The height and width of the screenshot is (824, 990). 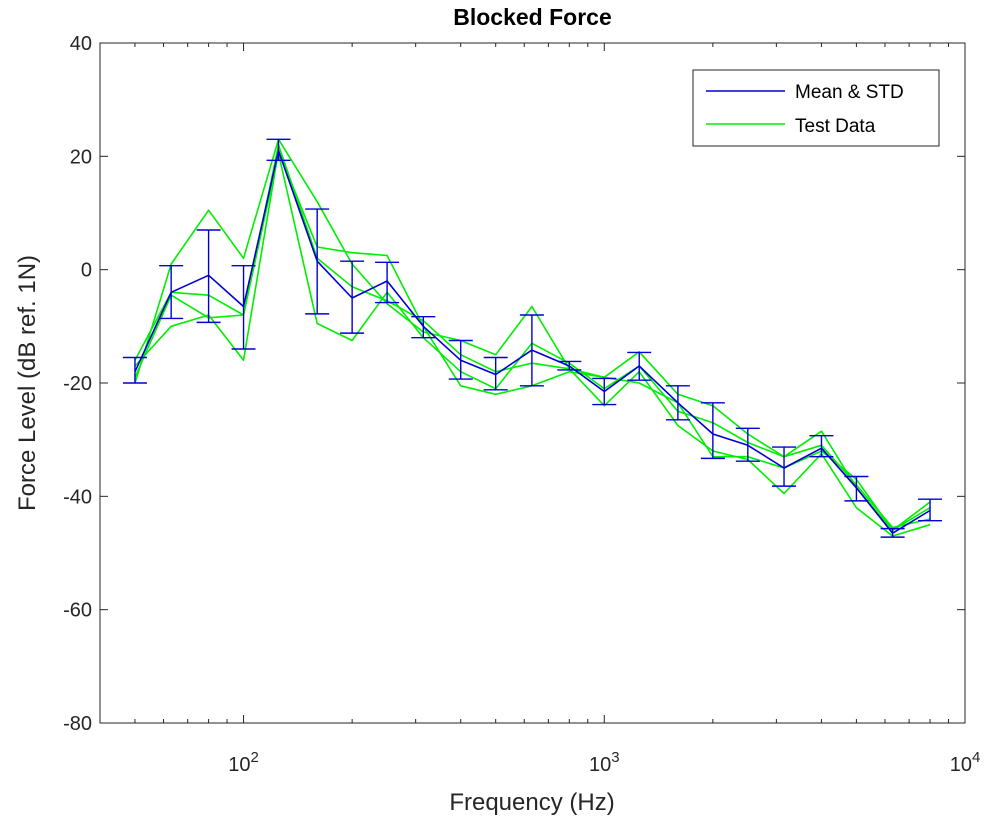 What do you see at coordinates (835, 126) in the screenshot?
I see `legend-test-label: Test Data` at bounding box center [835, 126].